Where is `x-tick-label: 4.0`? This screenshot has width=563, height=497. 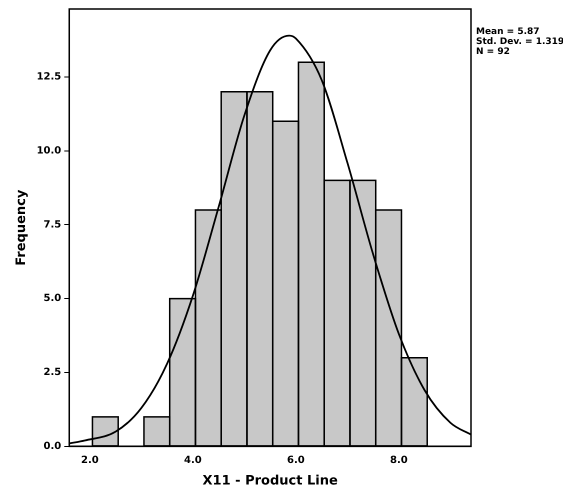
x-tick-label: 4.0 is located at coordinates (193, 460).